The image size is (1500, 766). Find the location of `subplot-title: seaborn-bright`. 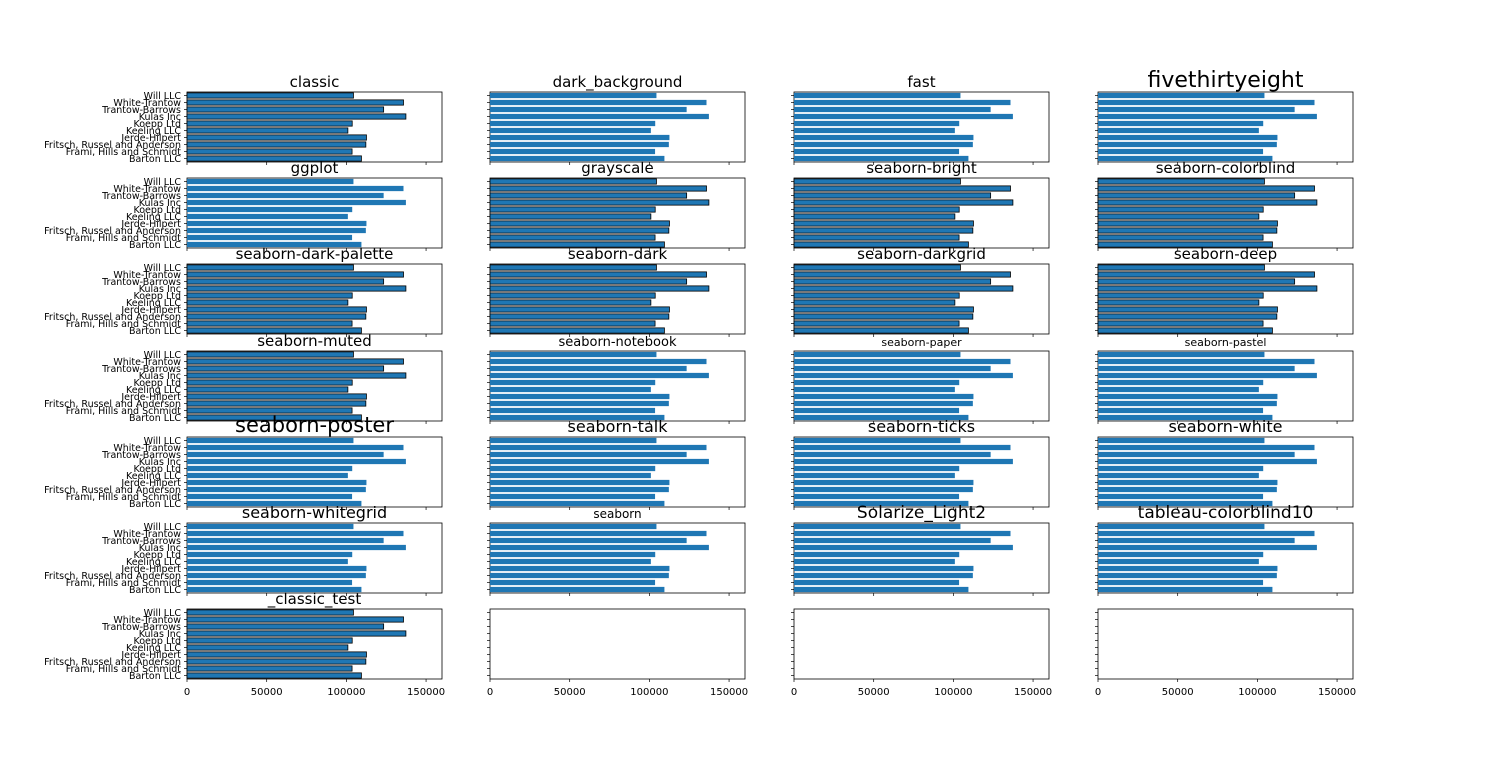

subplot-title: seaborn-bright is located at coordinates (921, 168).